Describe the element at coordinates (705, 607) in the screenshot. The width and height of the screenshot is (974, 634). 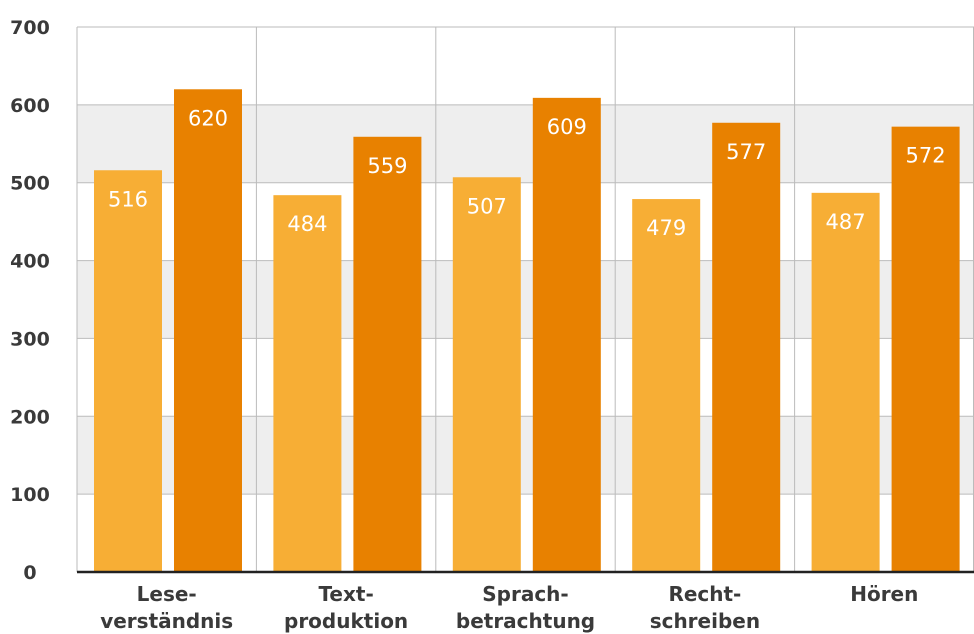
I see `x-category-label: Recht-schreiben` at that location.